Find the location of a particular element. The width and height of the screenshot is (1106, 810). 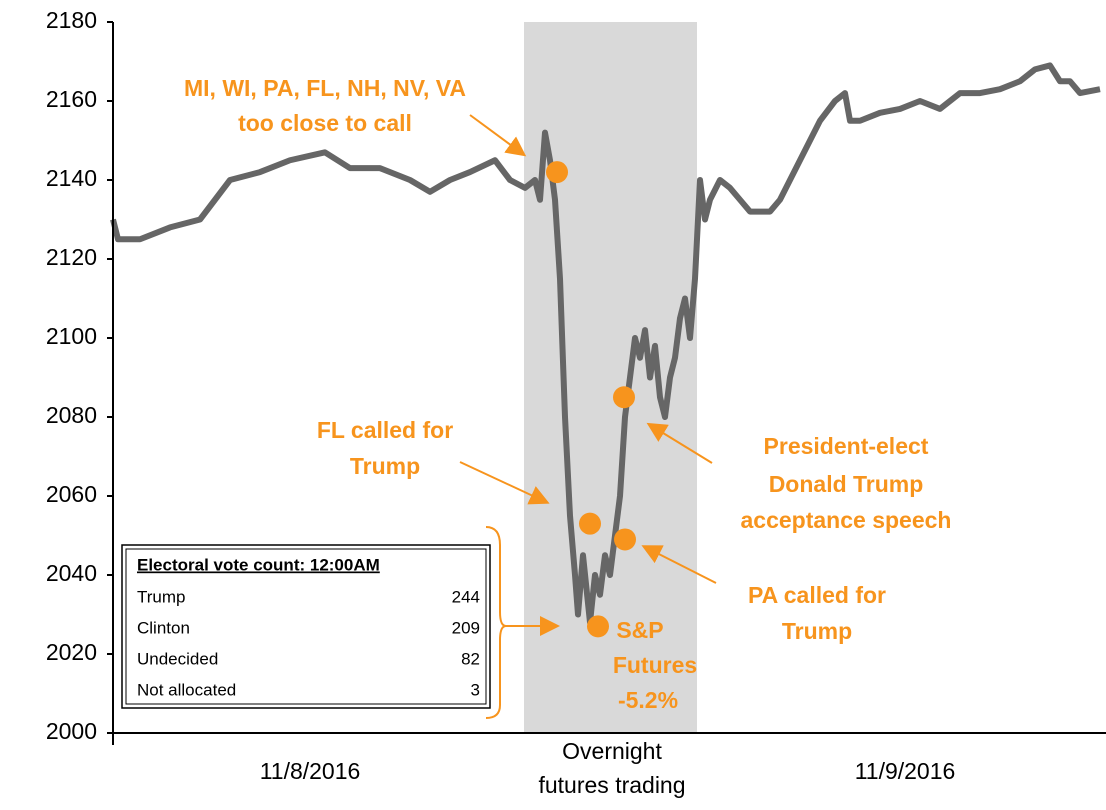

table-cell: Clinton is located at coordinates (163, 627).